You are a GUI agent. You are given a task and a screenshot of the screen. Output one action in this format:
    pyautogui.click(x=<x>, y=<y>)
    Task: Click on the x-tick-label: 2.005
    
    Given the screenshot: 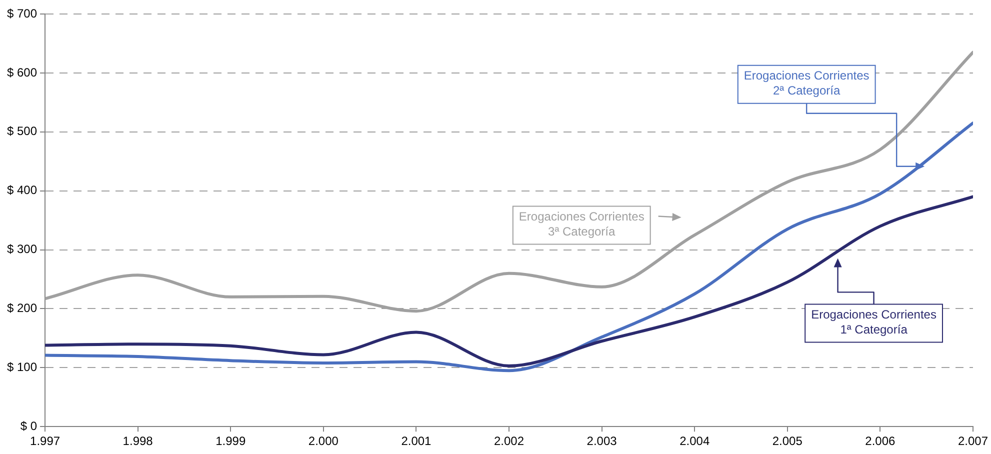 What is the action you would take?
    pyautogui.click(x=787, y=441)
    